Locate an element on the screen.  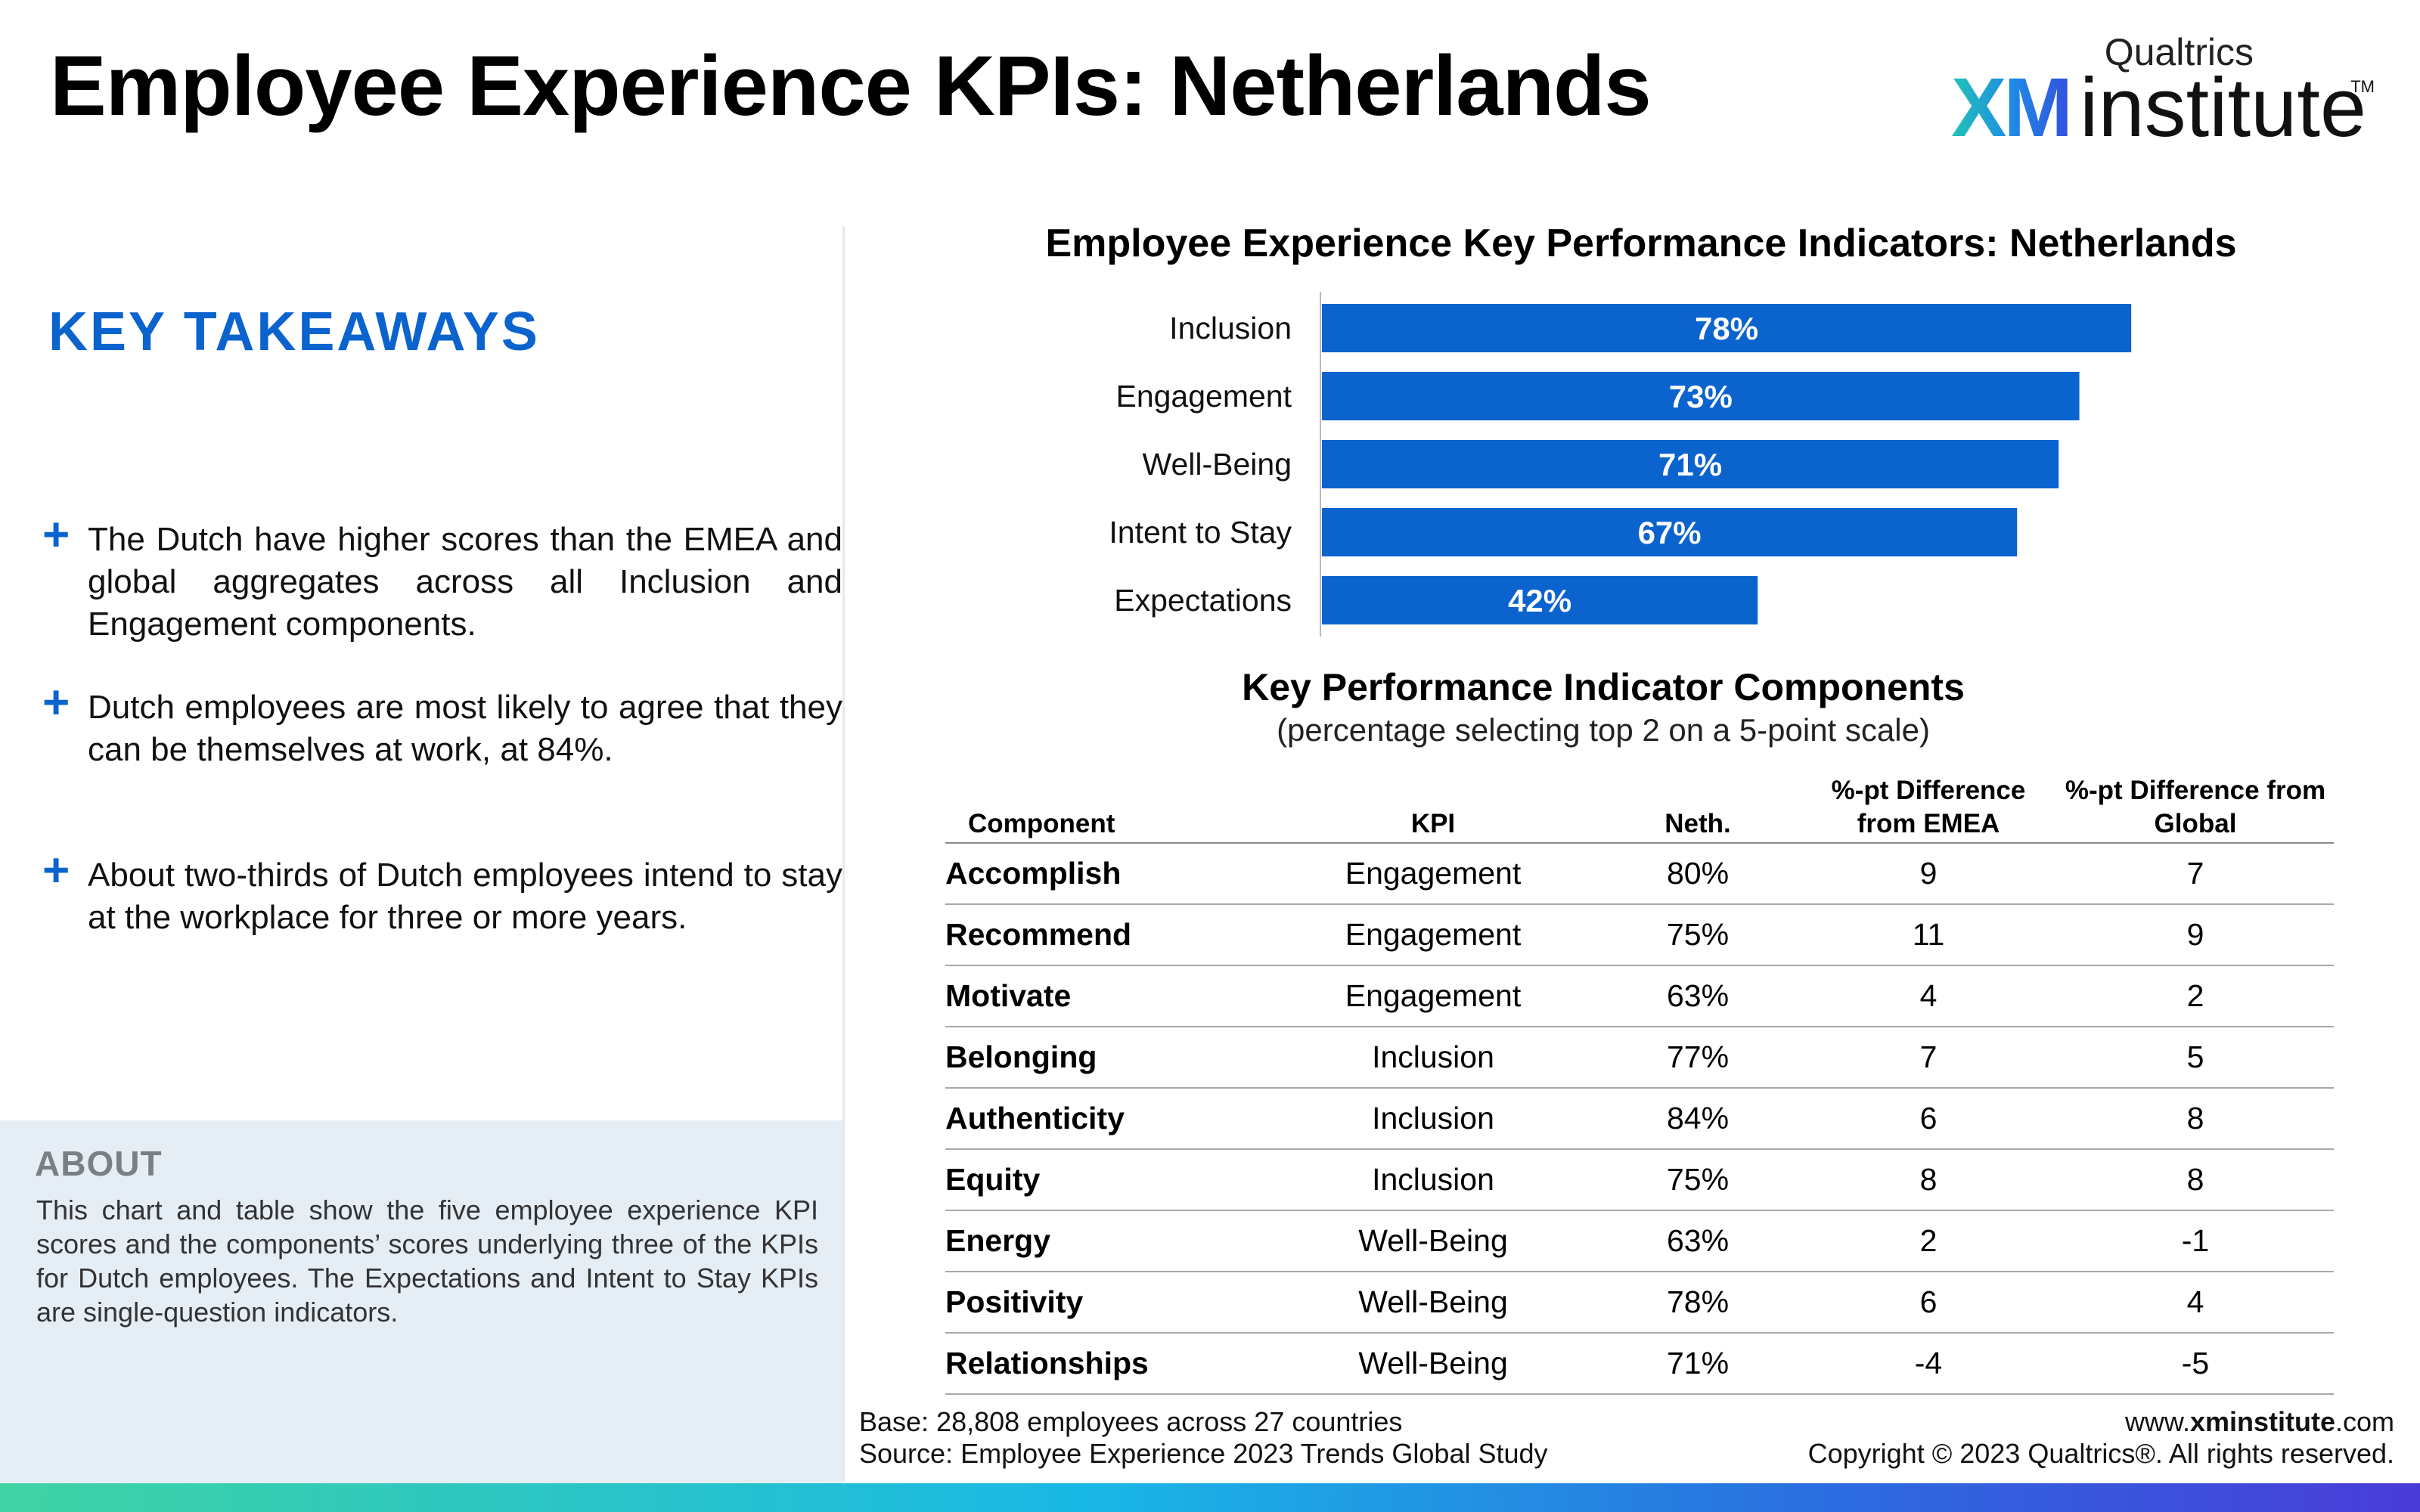
logo-trademark: TM is located at coordinates (2362, 86).